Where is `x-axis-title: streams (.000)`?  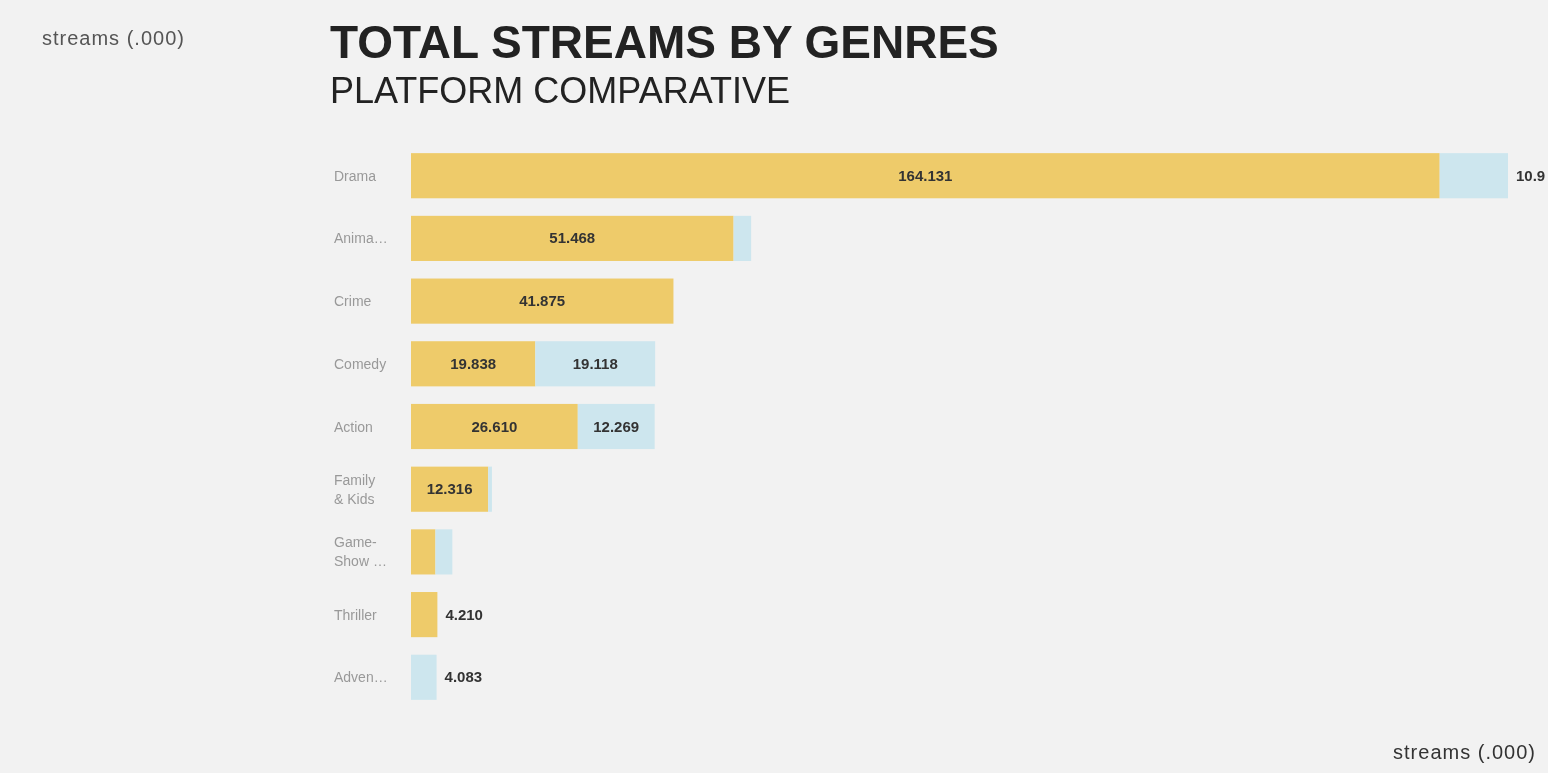
x-axis-title: streams (.000) is located at coordinates (1464, 752).